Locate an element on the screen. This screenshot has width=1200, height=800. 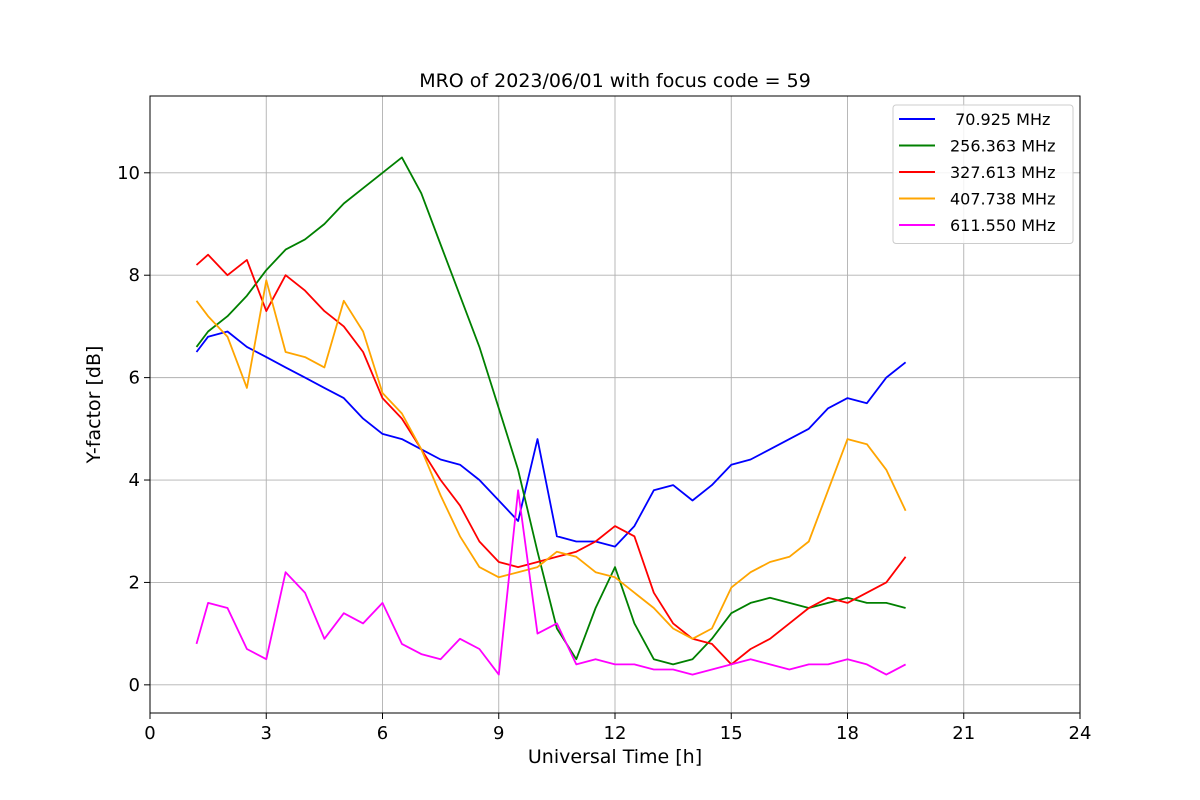
y-tick-label: 2 is located at coordinates (134, 582).